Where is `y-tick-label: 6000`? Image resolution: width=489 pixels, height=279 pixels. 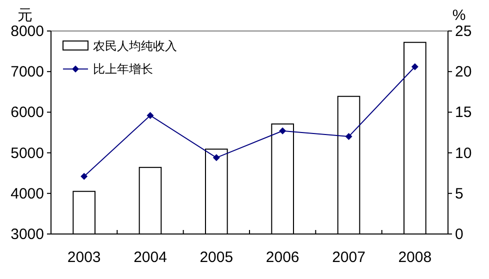
y-tick-label: 6000 is located at coordinates (27, 113).